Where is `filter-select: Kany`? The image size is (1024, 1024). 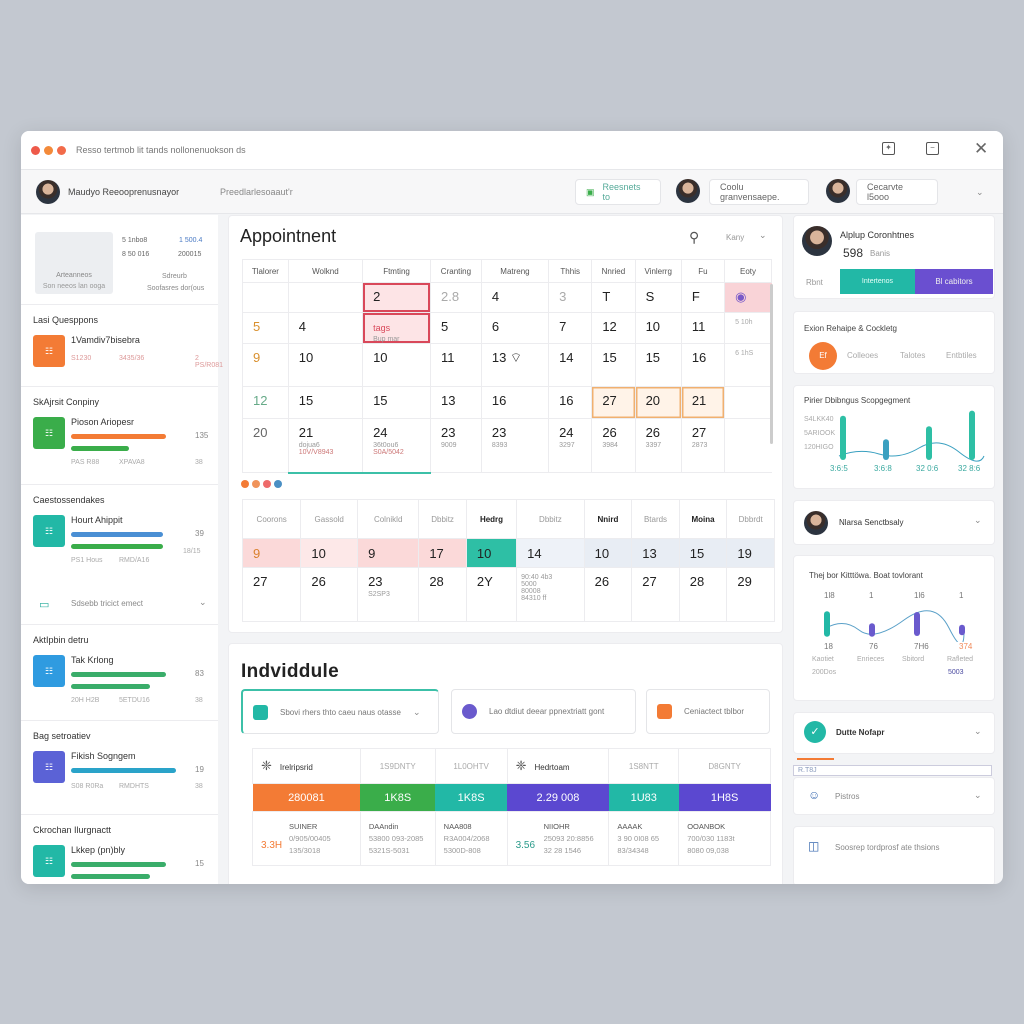
filter-select: Kany is located at coordinates (735, 237).